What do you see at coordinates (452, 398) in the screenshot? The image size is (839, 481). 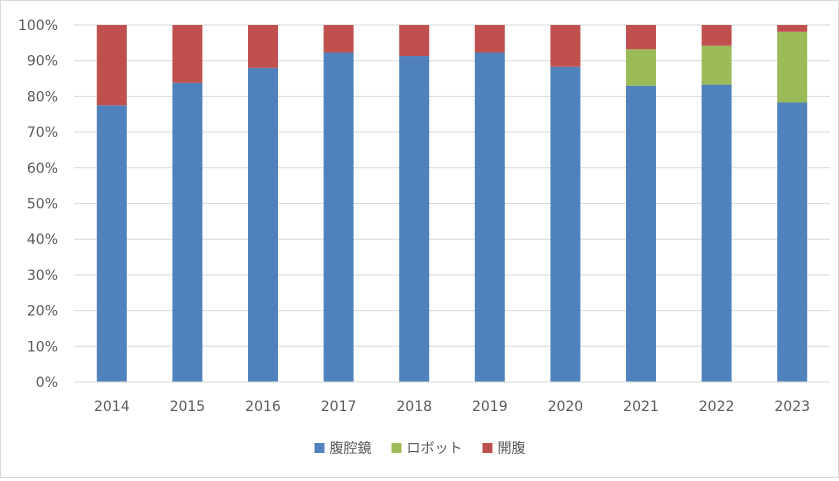 I see `x-axis: 2014 2015 2016 2017 2018 2019 2020 2021 2022 2023` at bounding box center [452, 398].